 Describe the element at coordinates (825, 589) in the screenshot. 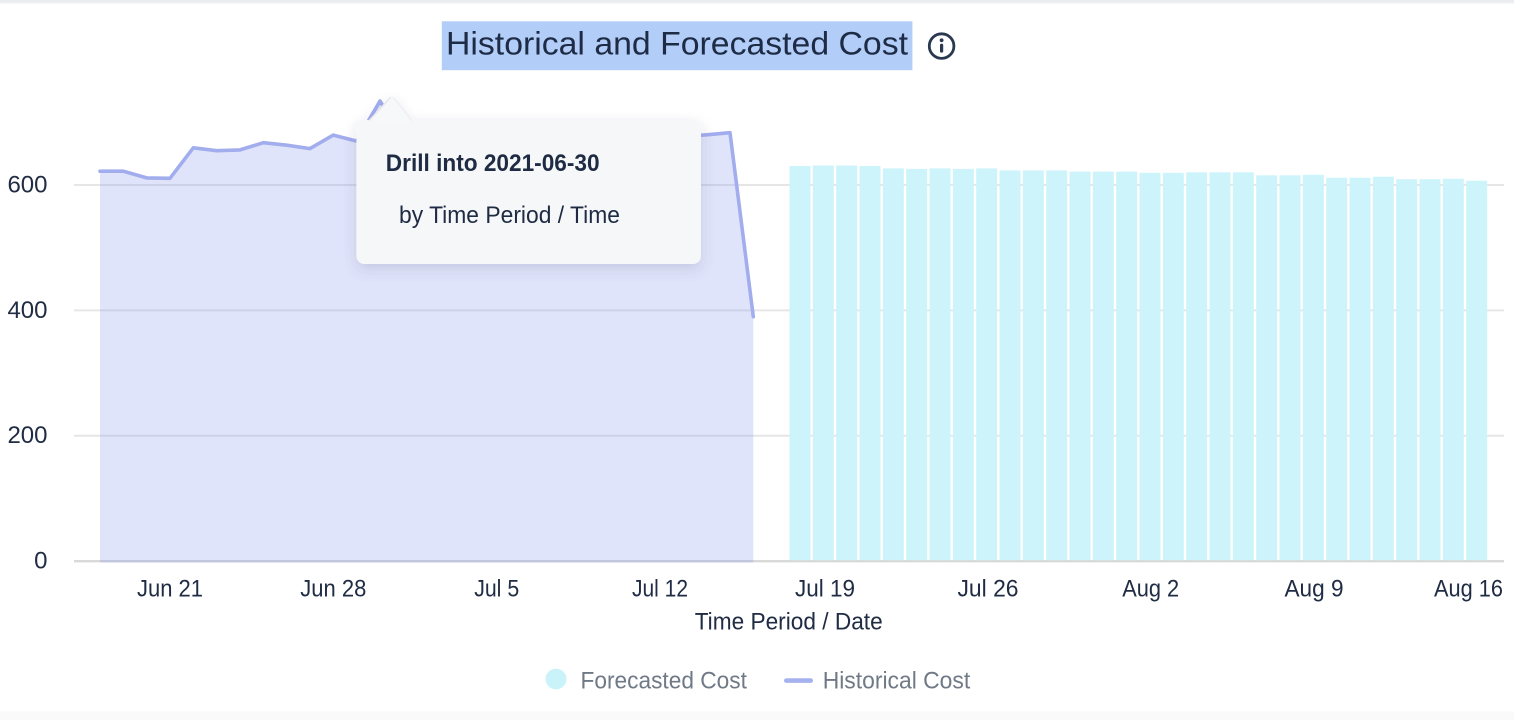

I see `svg-text: Jul 19` at that location.